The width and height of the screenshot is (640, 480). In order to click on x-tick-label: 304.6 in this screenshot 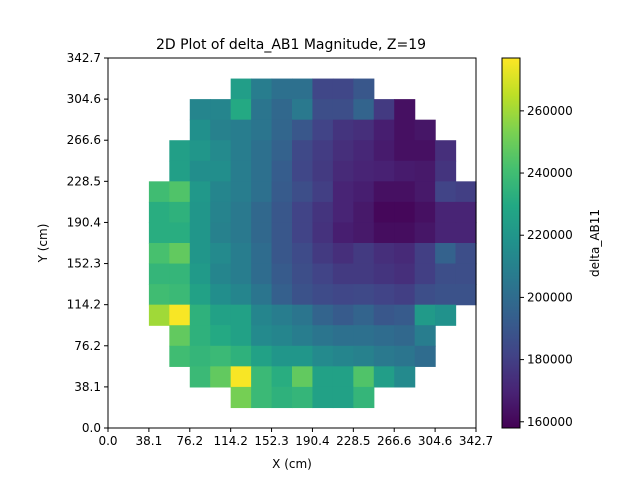, I will do `click(435, 441)`.